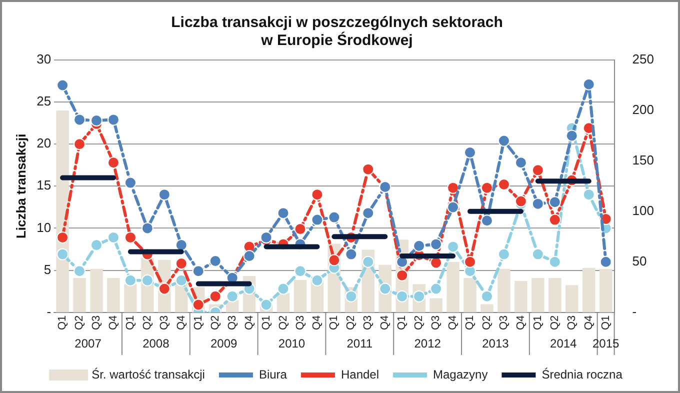  Describe the element at coordinates (639, 260) in the screenshot. I see `y2-tick-label: 50` at that location.